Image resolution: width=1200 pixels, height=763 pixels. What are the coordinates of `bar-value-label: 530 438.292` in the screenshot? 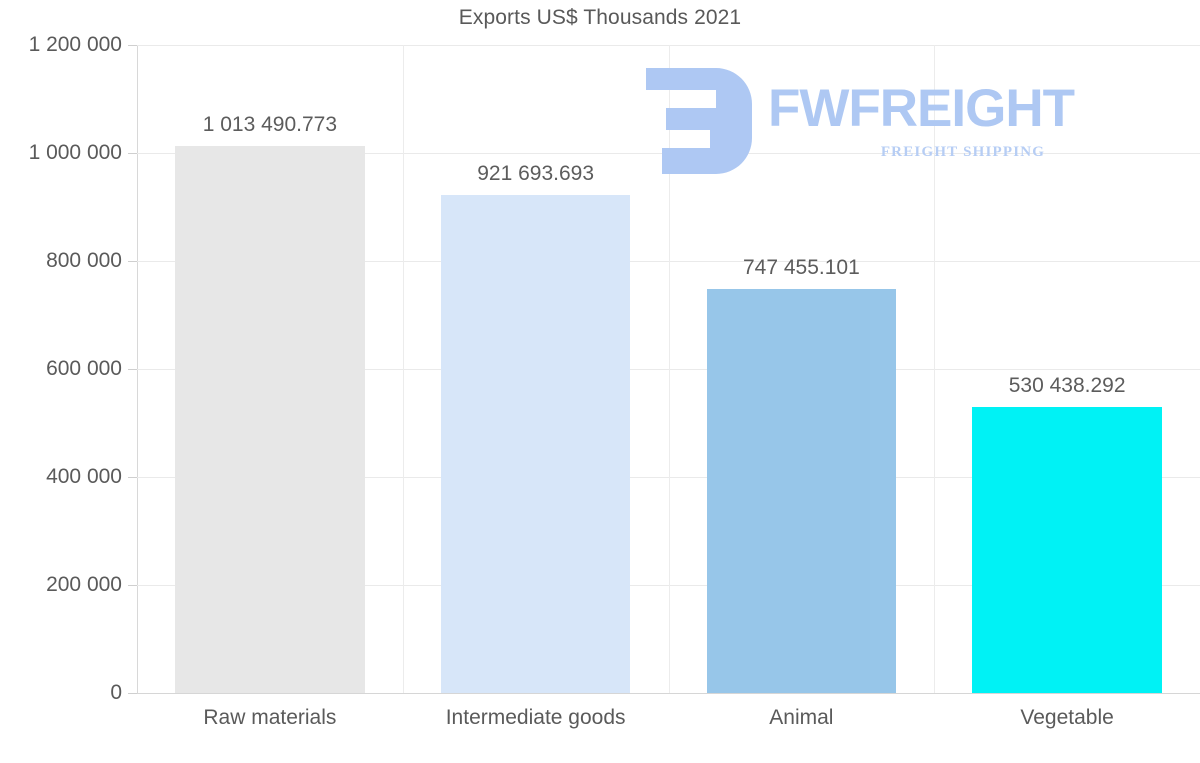 It's located at (1067, 385).